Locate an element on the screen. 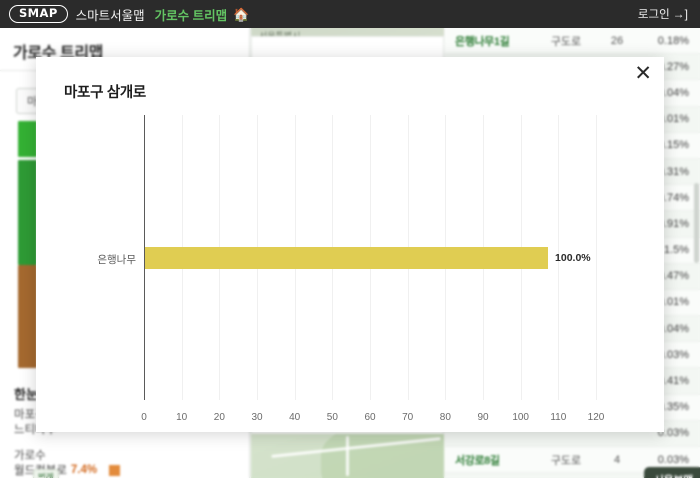  close-icon: ✕ is located at coordinates (643, 73).